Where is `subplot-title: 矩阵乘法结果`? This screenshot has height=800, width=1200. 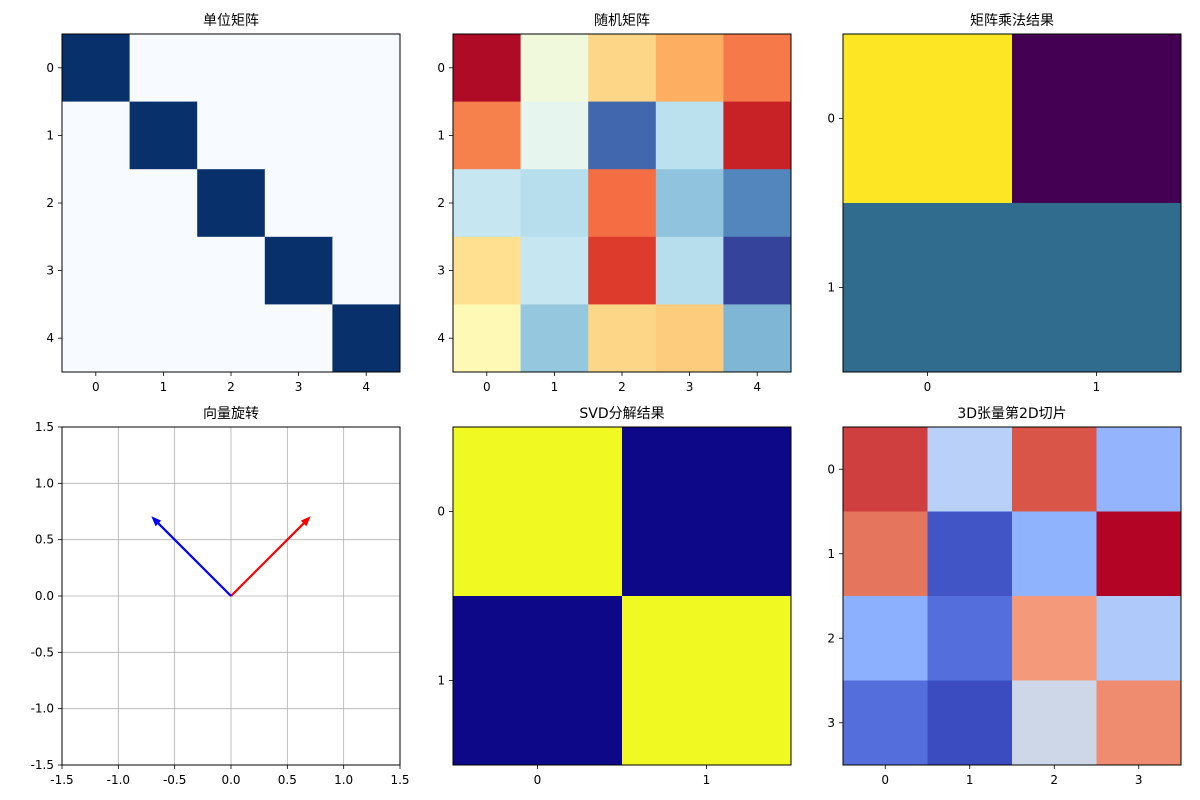 subplot-title: 矩阵乘法结果 is located at coordinates (1012, 21).